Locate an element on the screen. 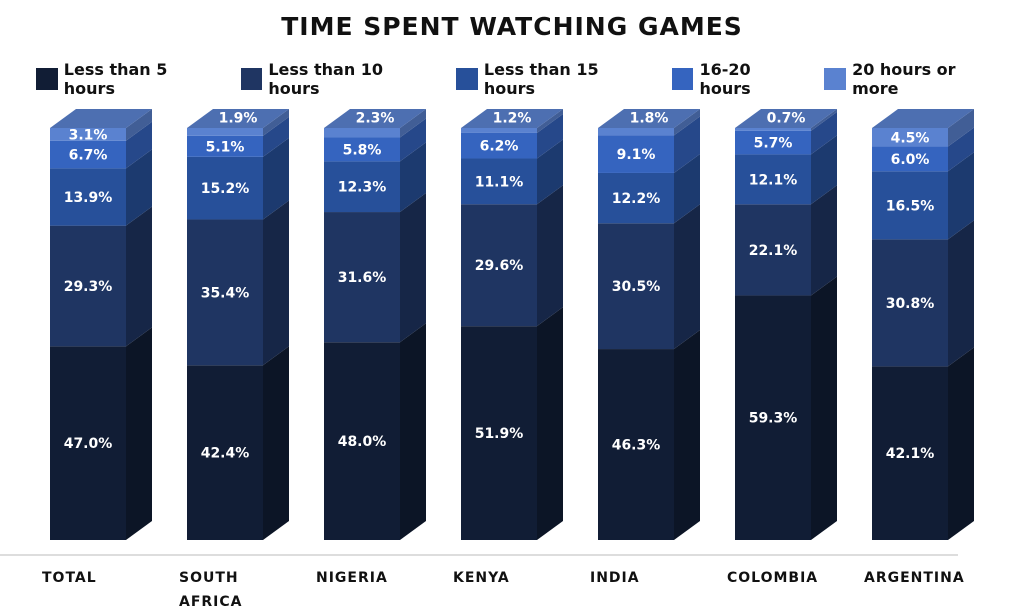 This screenshot has width=1024, height=611. x-tick-label: KENYA is located at coordinates (481, 578).